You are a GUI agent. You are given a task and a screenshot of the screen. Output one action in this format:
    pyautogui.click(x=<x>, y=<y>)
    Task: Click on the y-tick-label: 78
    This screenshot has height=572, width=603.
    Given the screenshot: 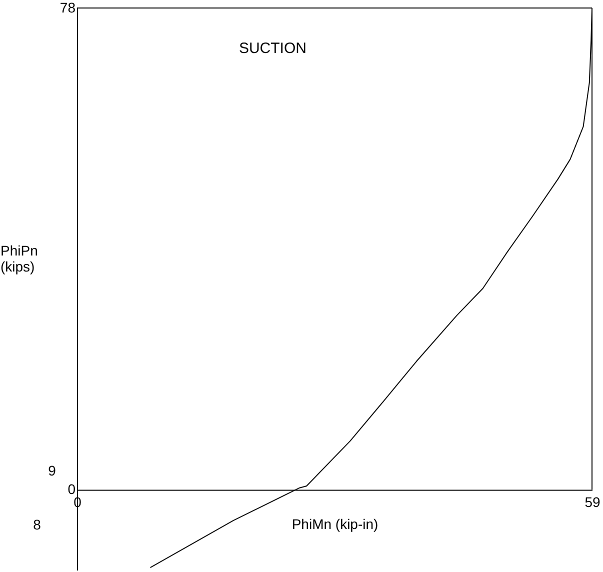 What is the action you would take?
    pyautogui.click(x=68, y=8)
    